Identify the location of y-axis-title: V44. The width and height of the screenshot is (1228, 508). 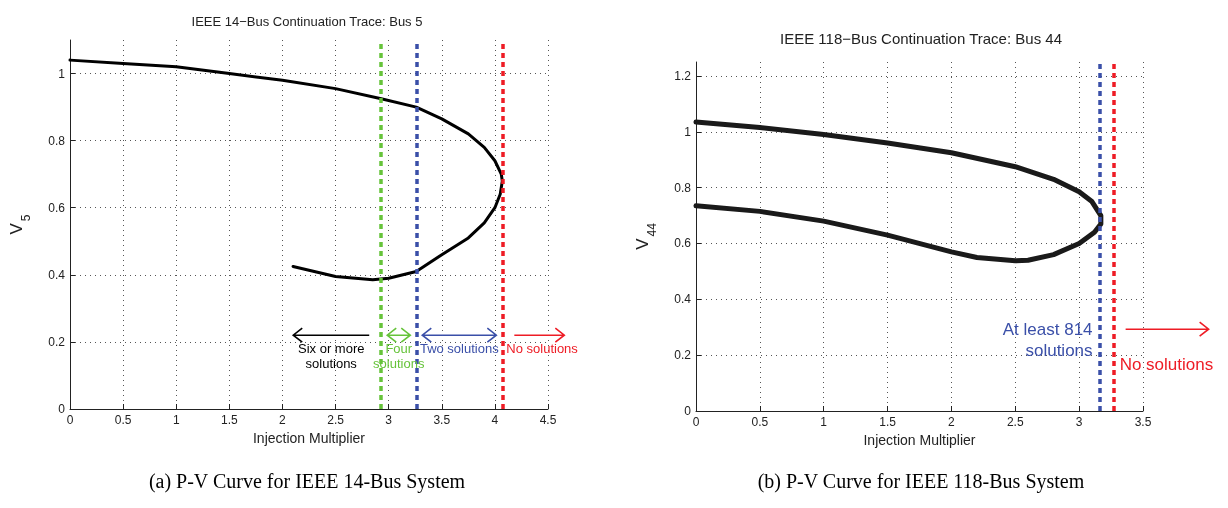
(646, 236).